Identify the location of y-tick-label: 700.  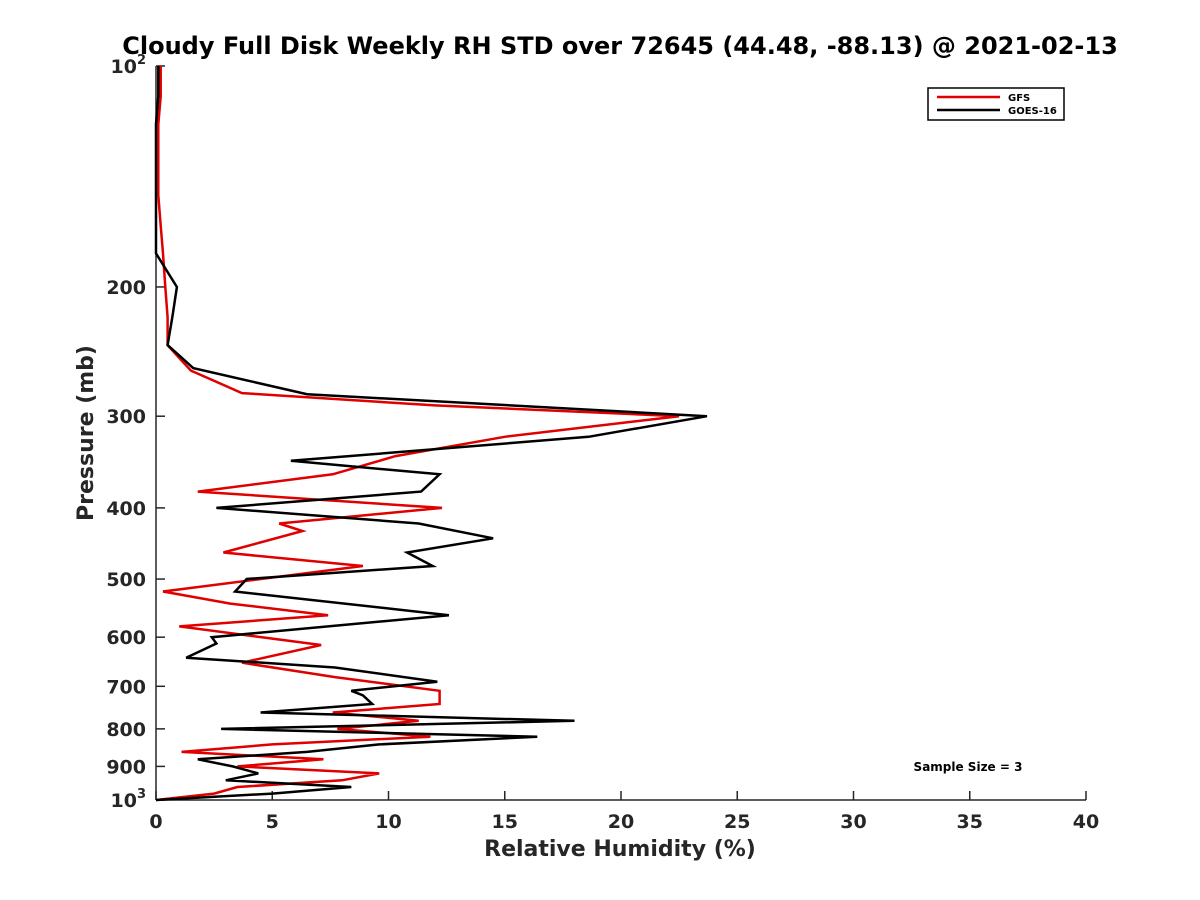
(126, 687).